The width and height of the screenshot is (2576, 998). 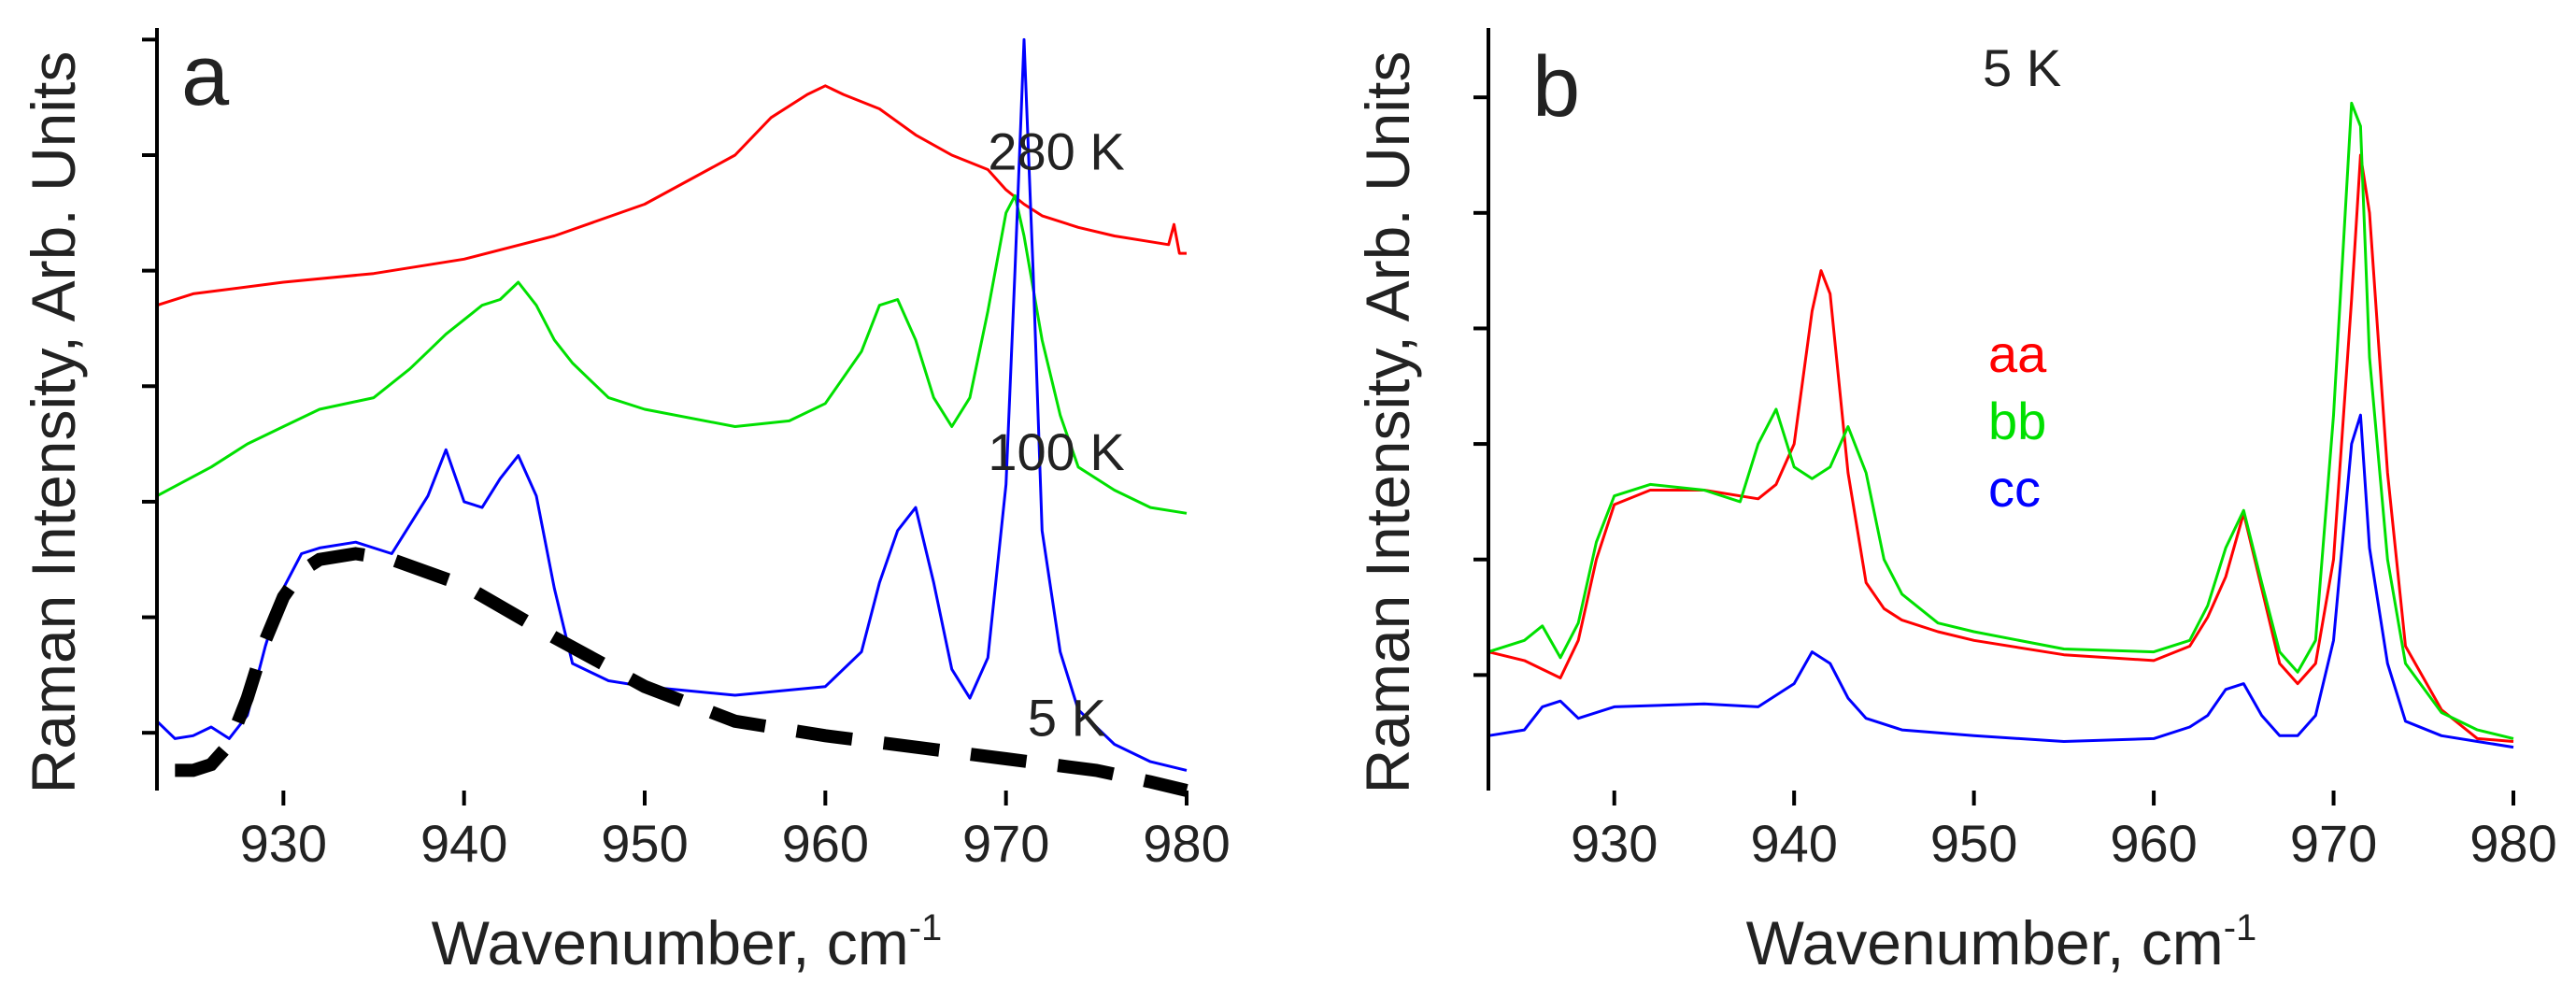 What do you see at coordinates (1186, 843) in the screenshot?
I see `panel-a-x-tick-label-980: 980` at bounding box center [1186, 843].